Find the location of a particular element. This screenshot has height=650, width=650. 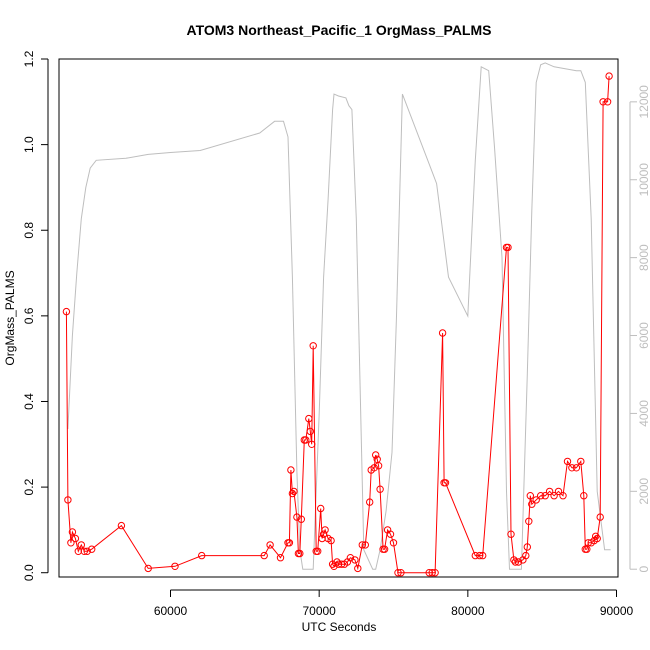

y2-tick-label: 12000 is located at coordinates (643, 102).